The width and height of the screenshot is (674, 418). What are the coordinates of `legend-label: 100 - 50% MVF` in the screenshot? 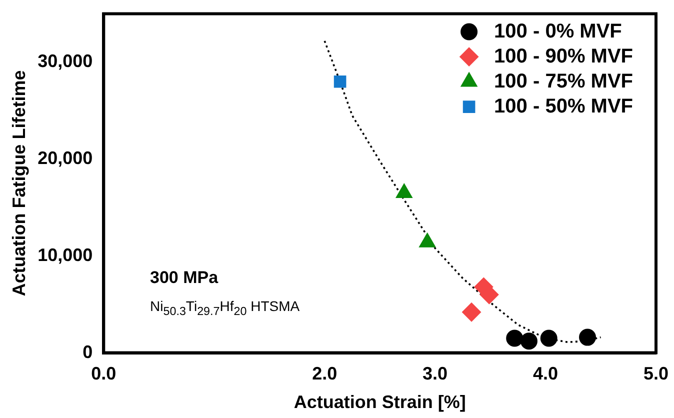 It's located at (564, 106).